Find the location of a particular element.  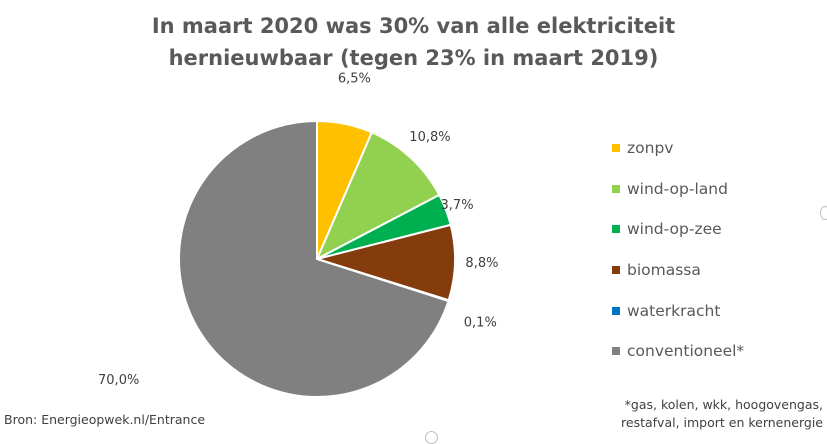

data-label-zonpv: 6,5% is located at coordinates (354, 78).